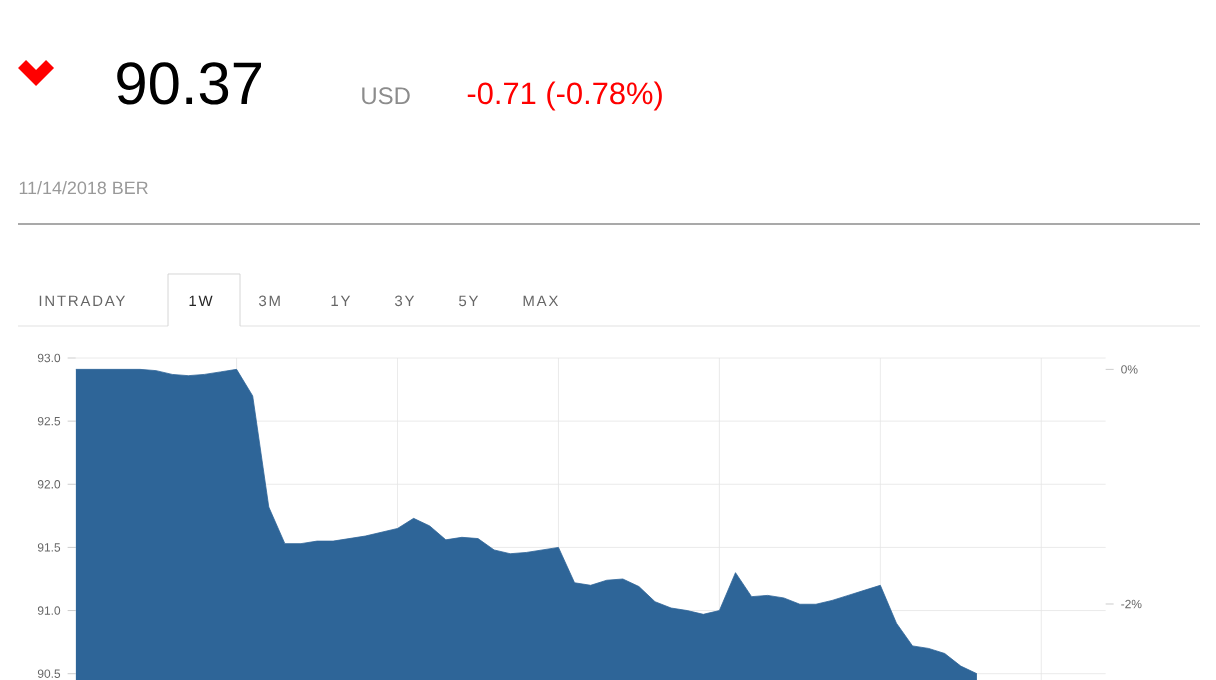  Describe the element at coordinates (386, 96) in the screenshot. I see `text: USD` at that location.